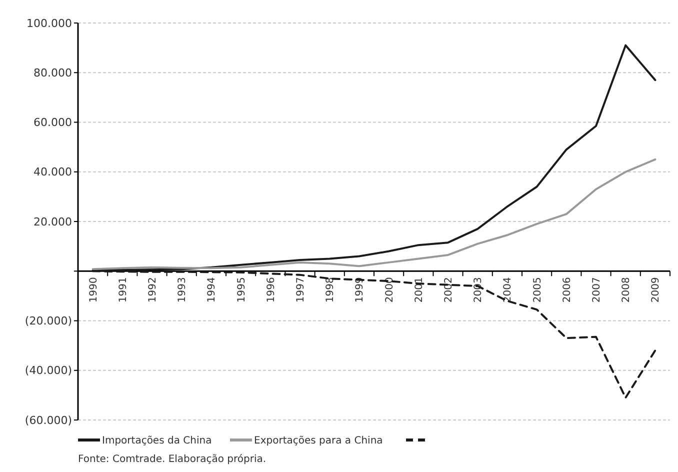 The height and width of the screenshot is (472, 678). What do you see at coordinates (94, 290) in the screenshot?
I see `x-tick-label: 1990` at bounding box center [94, 290].